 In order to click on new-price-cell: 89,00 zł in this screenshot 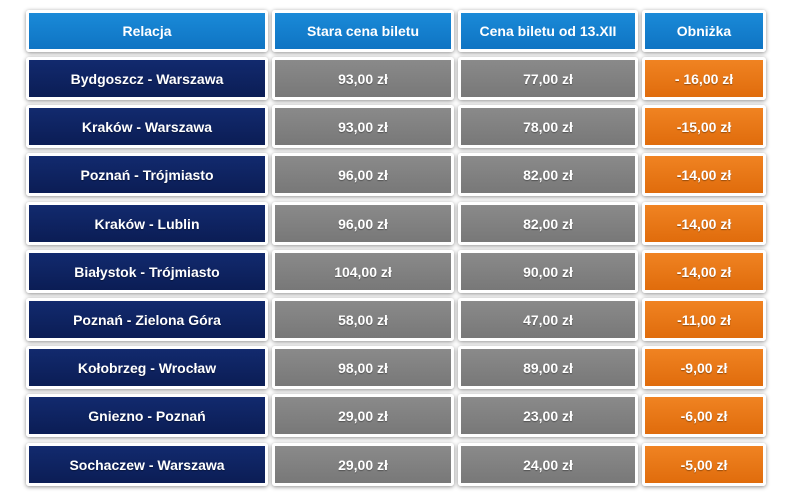, I will do `click(548, 367)`.